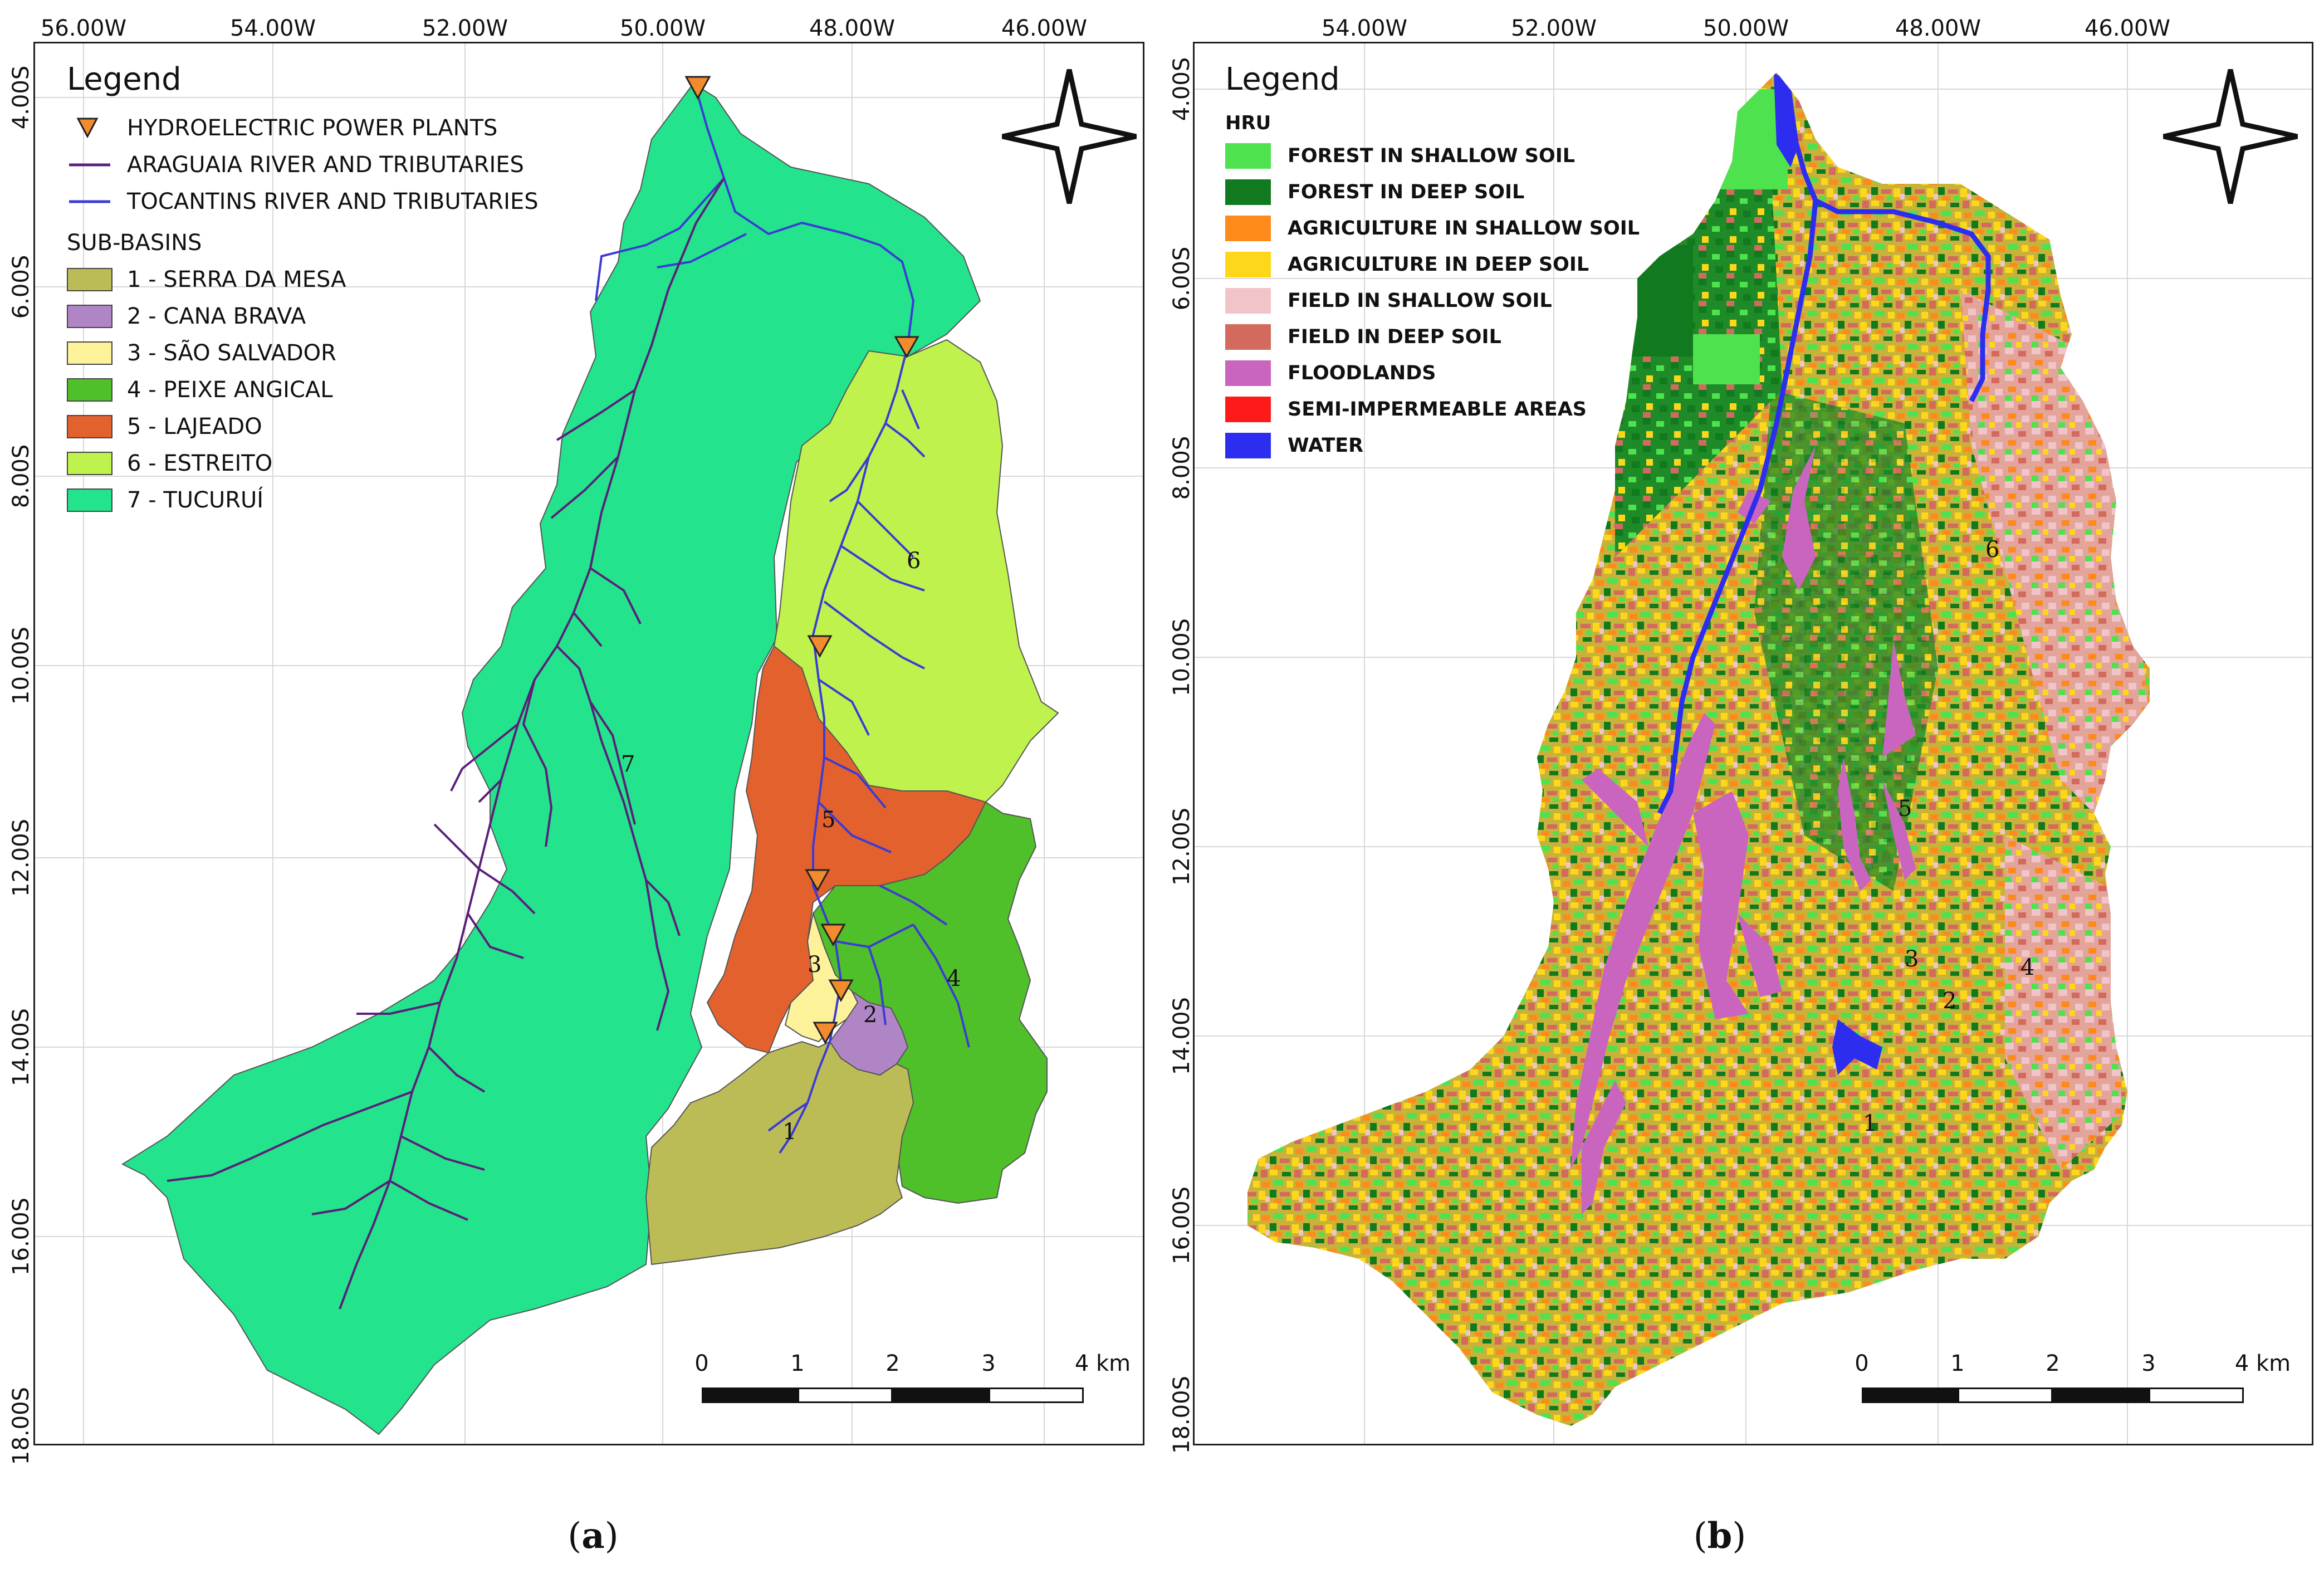 Image resolution: width=2324 pixels, height=1578 pixels. What do you see at coordinates (1720, 1536) in the screenshot?
I see `caption-b: (b)` at bounding box center [1720, 1536].